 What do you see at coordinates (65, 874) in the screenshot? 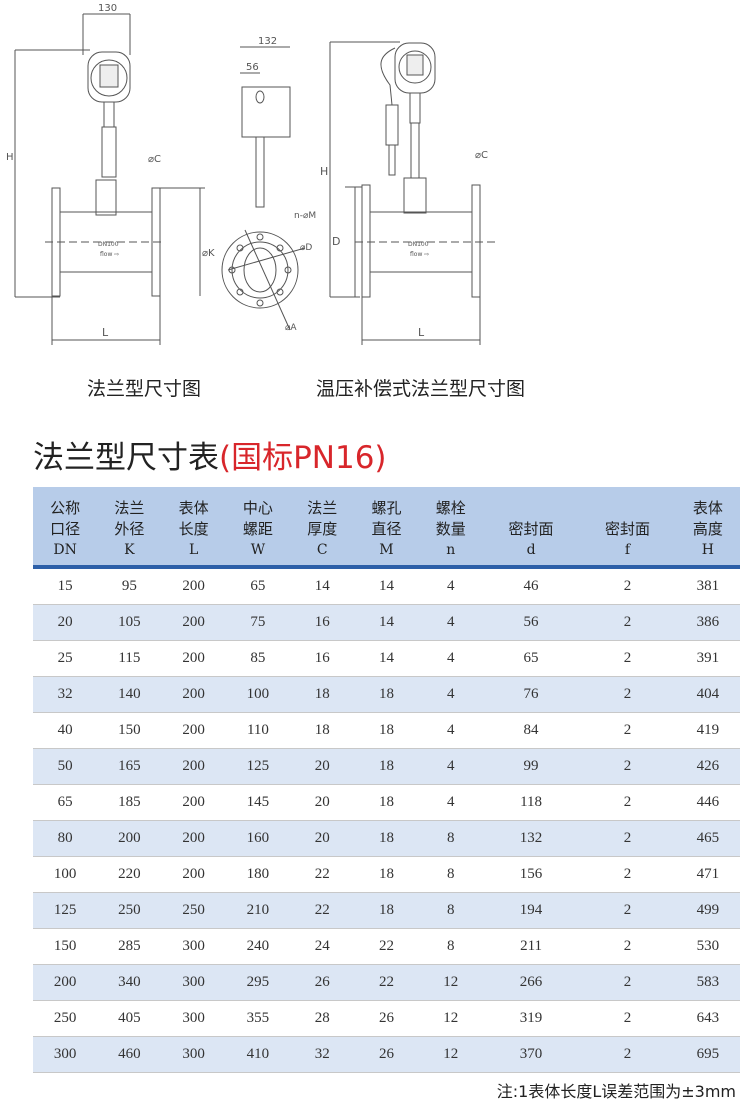
I see `table-cell: 100` at bounding box center [65, 874].